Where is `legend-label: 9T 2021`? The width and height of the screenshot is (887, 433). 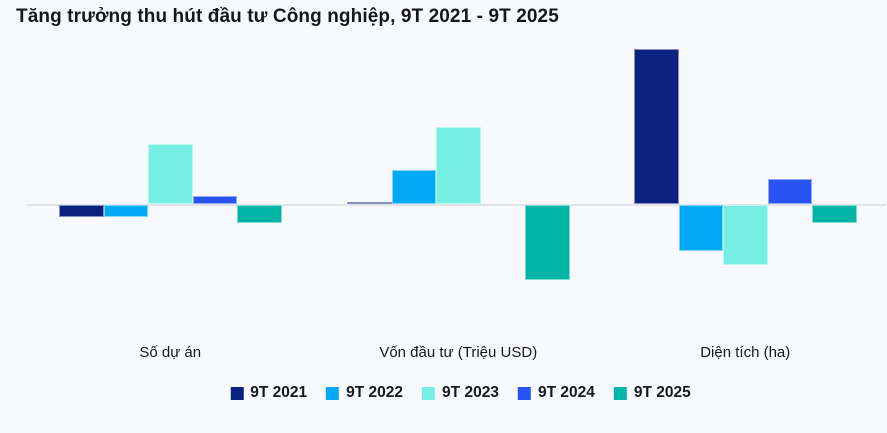 legend-label: 9T 2021 is located at coordinates (279, 392).